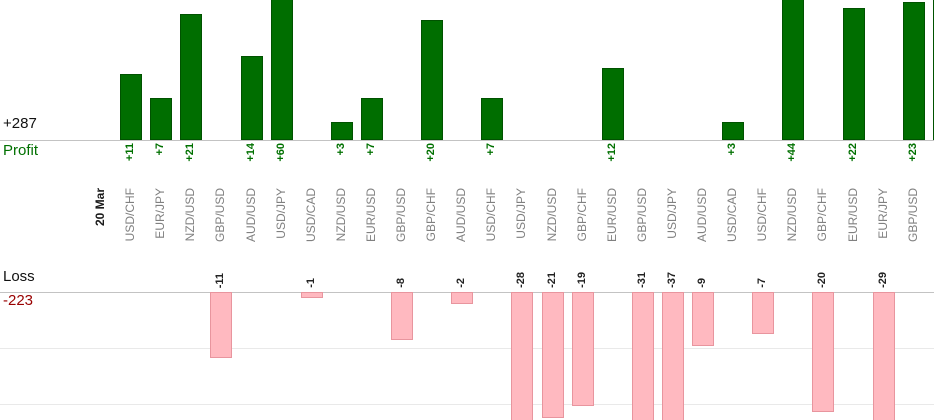 Image resolution: width=934 pixels, height=420 pixels. Describe the element at coordinates (21, 150) in the screenshot. I see `profit-axis-label: Profit` at that location.